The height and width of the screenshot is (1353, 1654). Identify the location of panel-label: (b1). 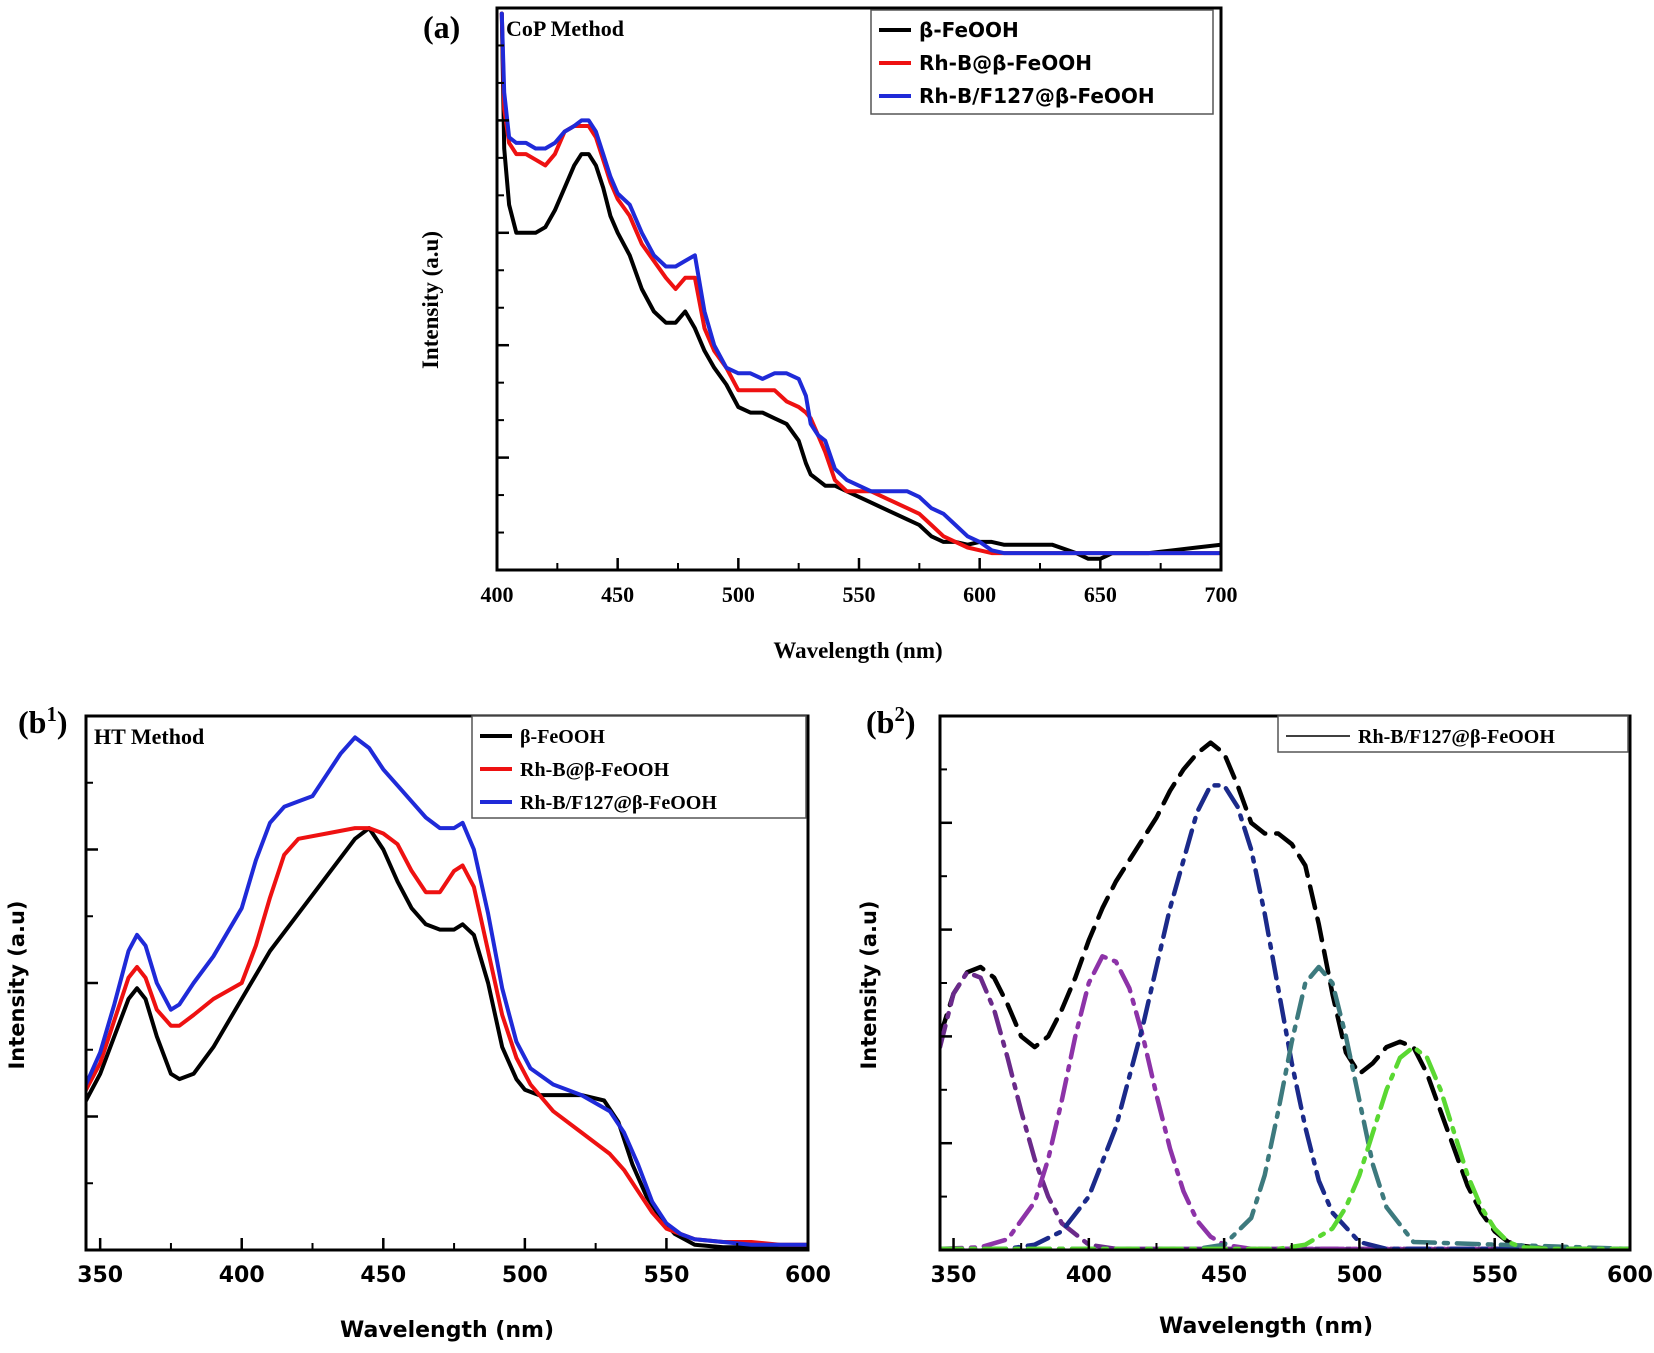
(43, 721).